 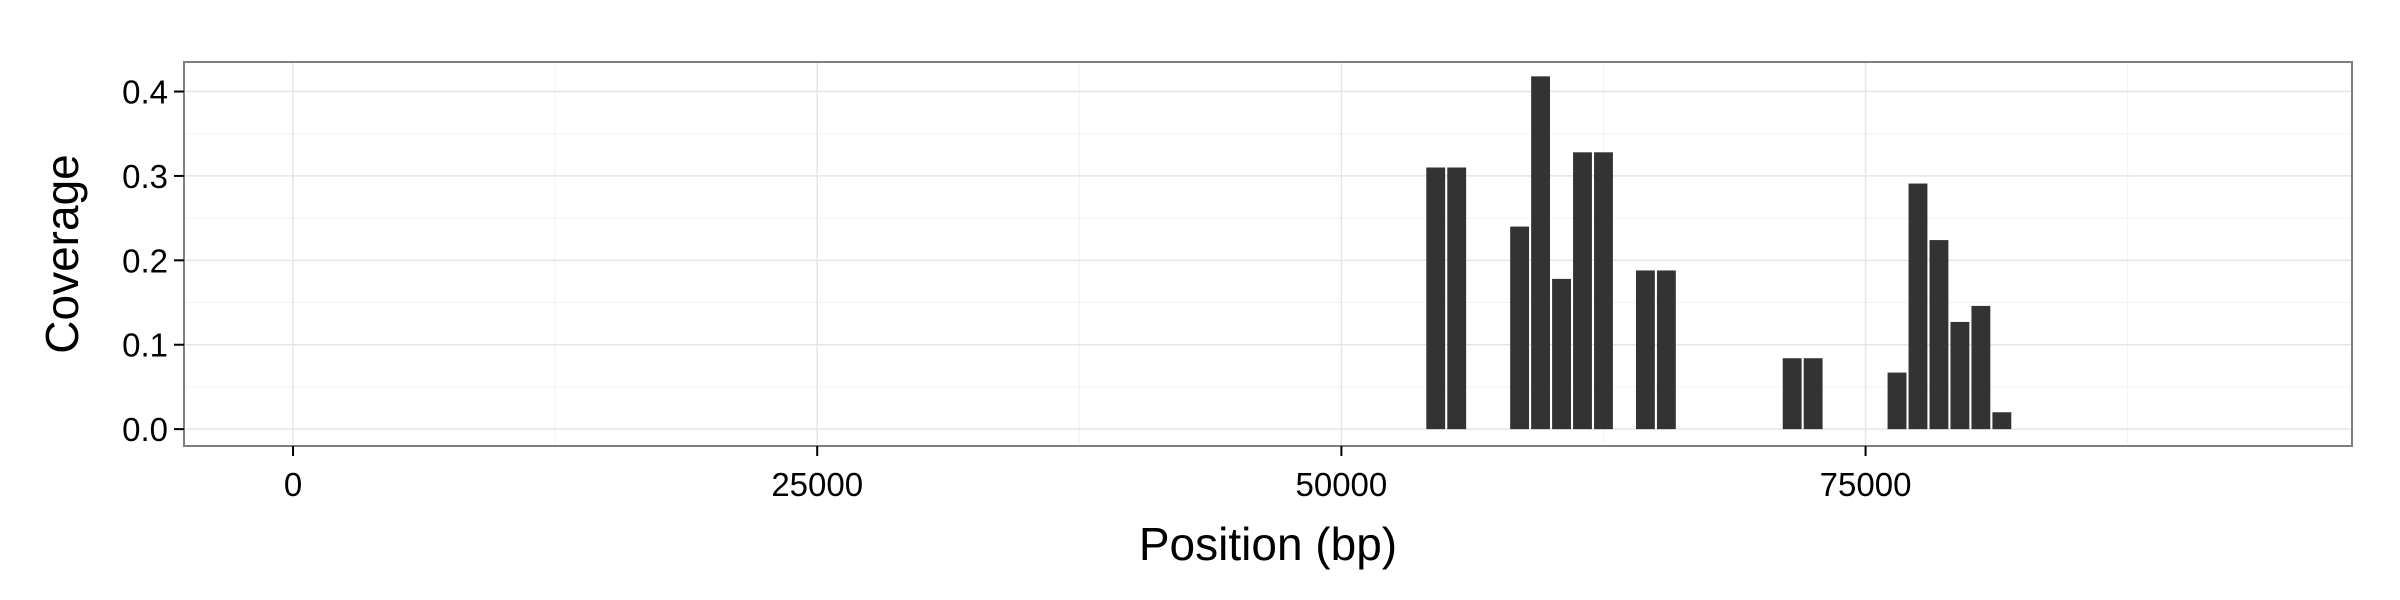 What do you see at coordinates (293, 484) in the screenshot?
I see `x-tick-label: 0` at bounding box center [293, 484].